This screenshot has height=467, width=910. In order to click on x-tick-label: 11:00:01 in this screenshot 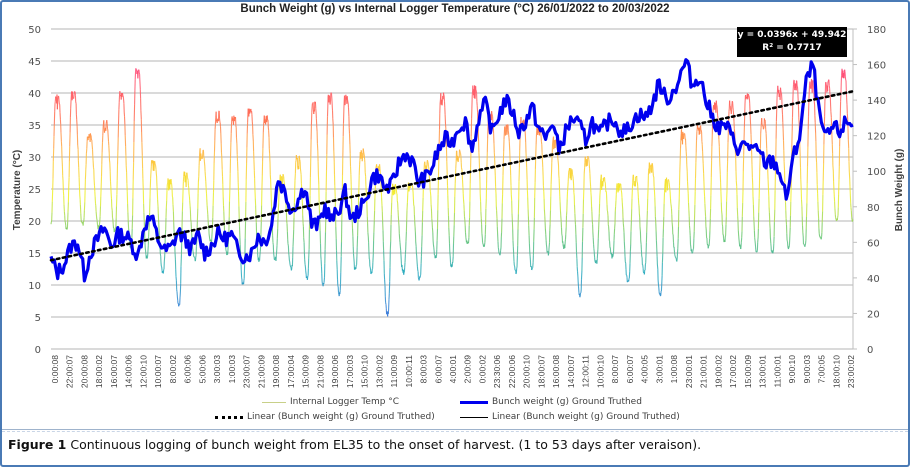, I will do `click(777, 371)`.